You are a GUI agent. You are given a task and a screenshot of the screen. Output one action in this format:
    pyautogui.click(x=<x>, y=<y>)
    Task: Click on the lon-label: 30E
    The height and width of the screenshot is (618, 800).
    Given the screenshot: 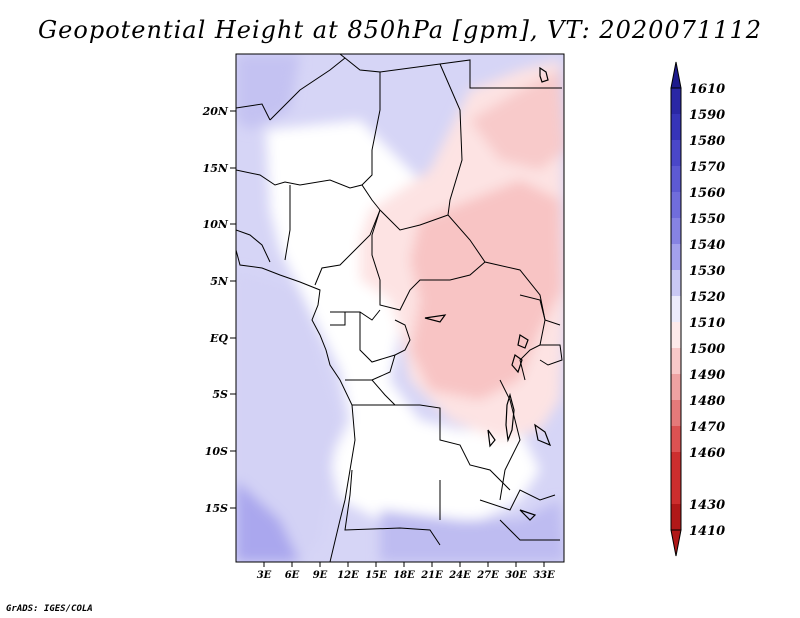 What is the action you would take?
    pyautogui.click(x=516, y=575)
    